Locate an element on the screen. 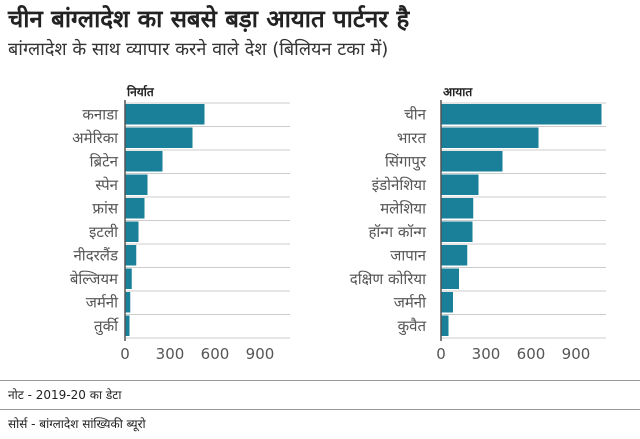 Image resolution: width=640 pixels, height=439 pixels. category-label-4: मलेशिया is located at coordinates (403, 208).